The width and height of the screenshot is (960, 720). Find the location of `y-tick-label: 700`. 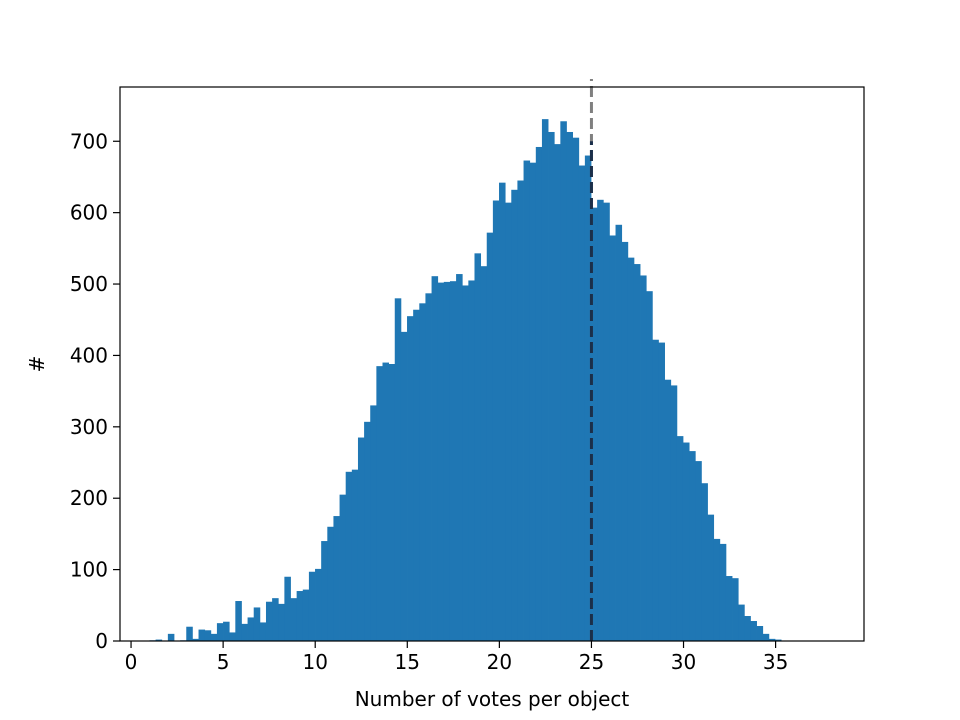

y-tick-label: 700 is located at coordinates (89, 141).